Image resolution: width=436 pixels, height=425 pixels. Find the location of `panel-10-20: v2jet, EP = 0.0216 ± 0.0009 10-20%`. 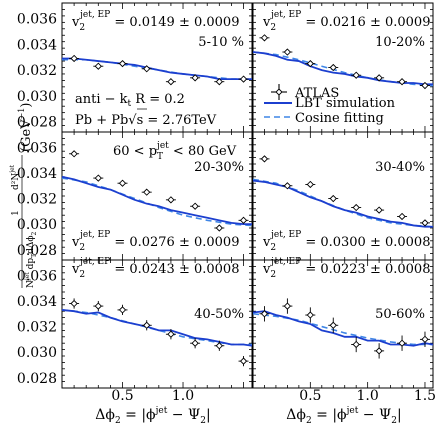

panel-10-20: v2jet, EP = 0.0216 ± 0.0009 10-20% is located at coordinates (343, 67).